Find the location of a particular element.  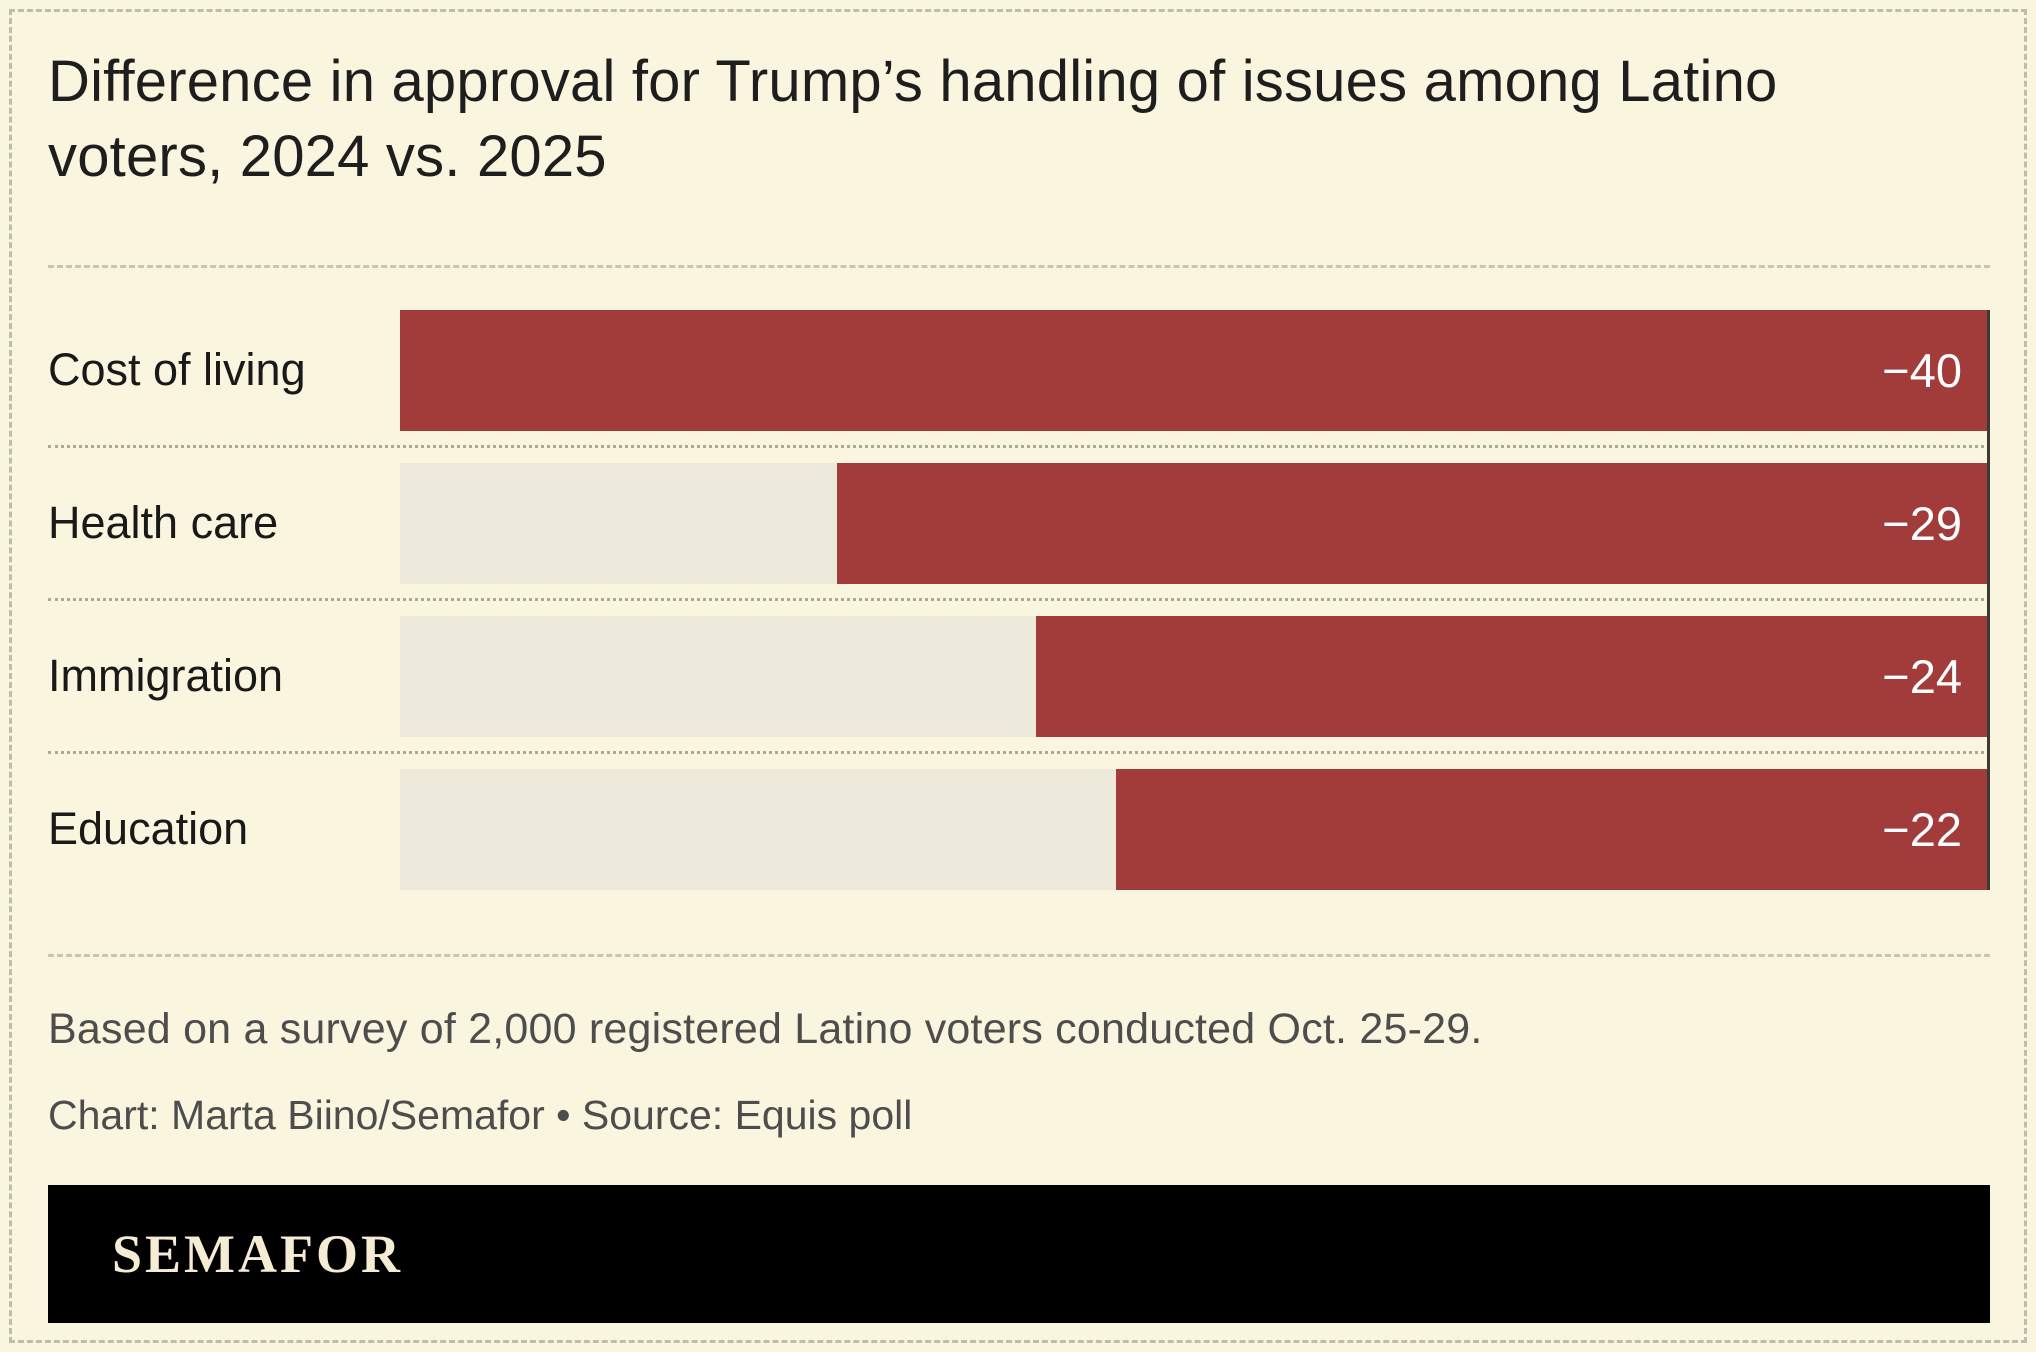

chart-row: Education −22 is located at coordinates (1019, 829).